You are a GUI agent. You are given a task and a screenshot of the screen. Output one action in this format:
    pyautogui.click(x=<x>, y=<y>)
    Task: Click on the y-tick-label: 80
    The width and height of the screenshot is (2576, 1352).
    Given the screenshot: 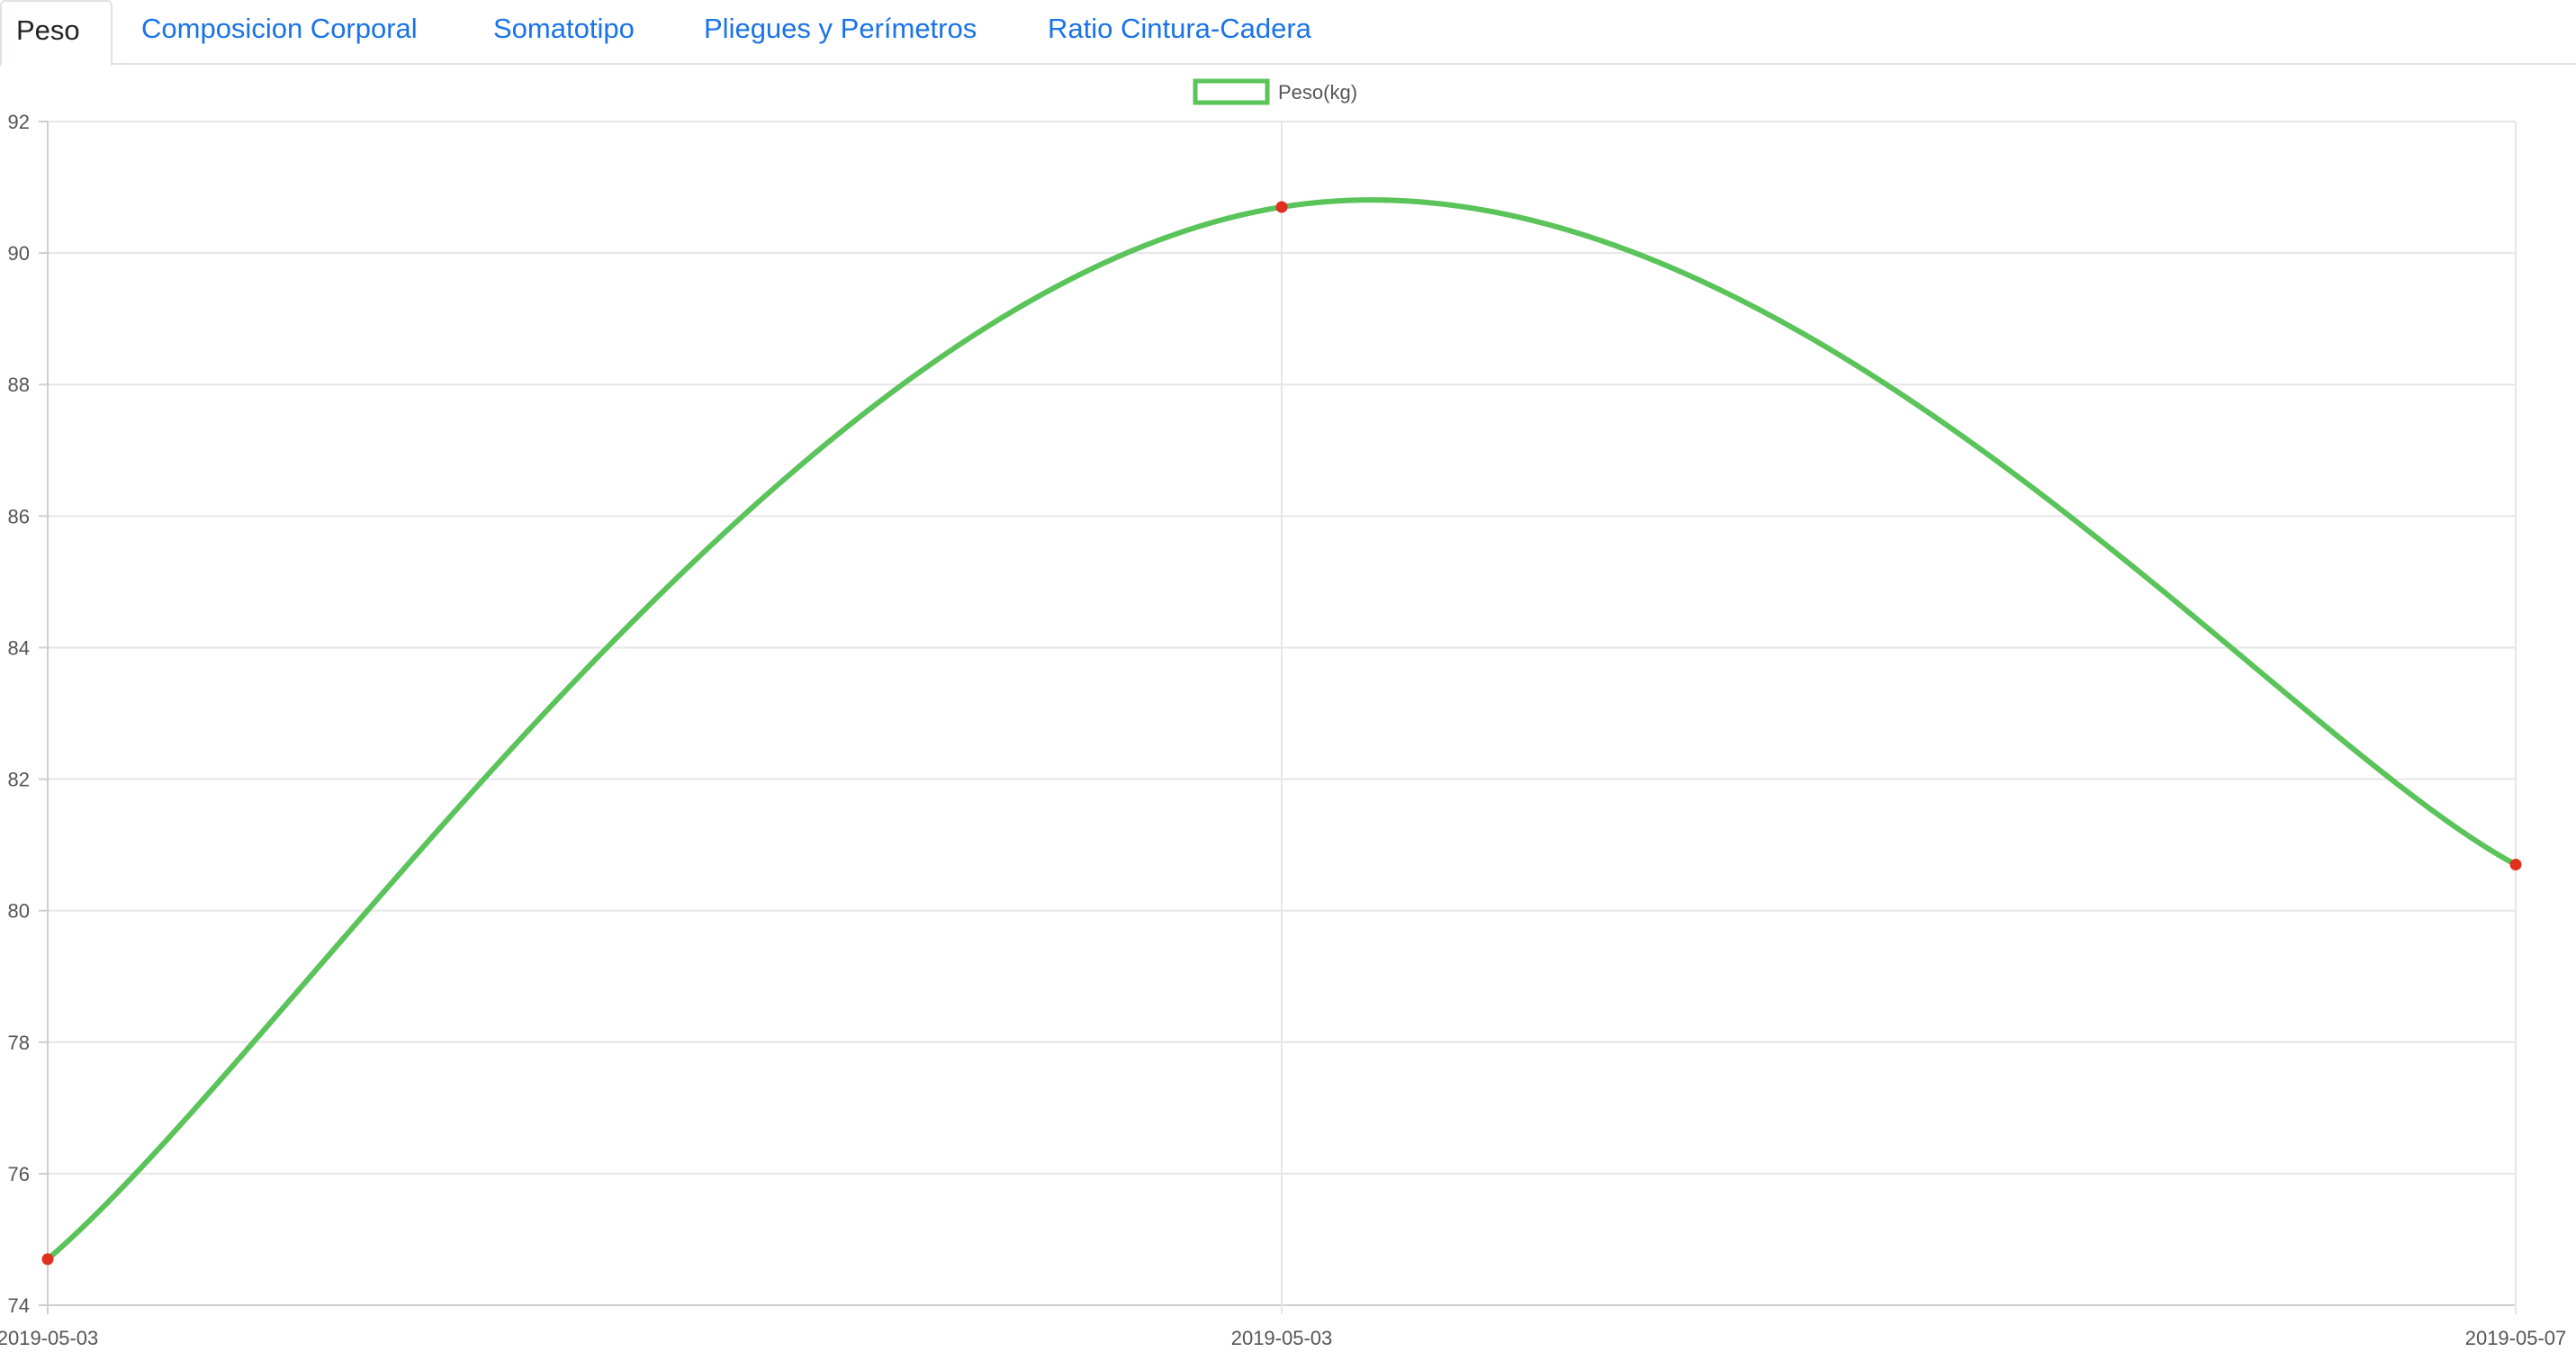 What is the action you would take?
    pyautogui.click(x=19, y=911)
    